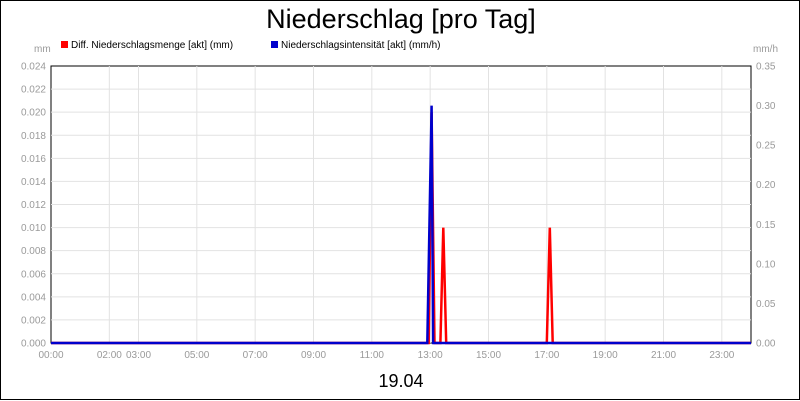 The height and width of the screenshot is (401, 800). What do you see at coordinates (765, 49) in the screenshot?
I see `y-right-unit: mm/h` at bounding box center [765, 49].